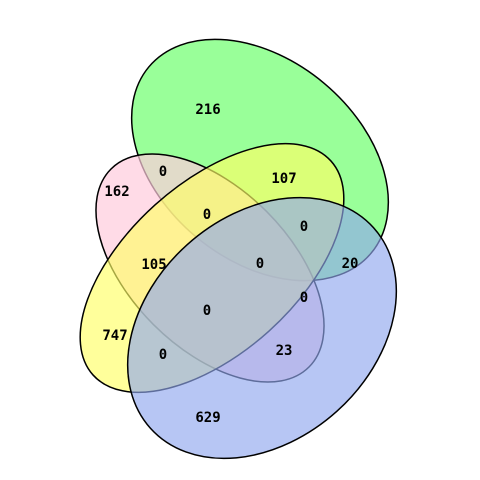 This screenshot has width=480, height=480. What do you see at coordinates (207, 311) in the screenshot?
I see `label-pink-yellow-blue: 0` at bounding box center [207, 311].